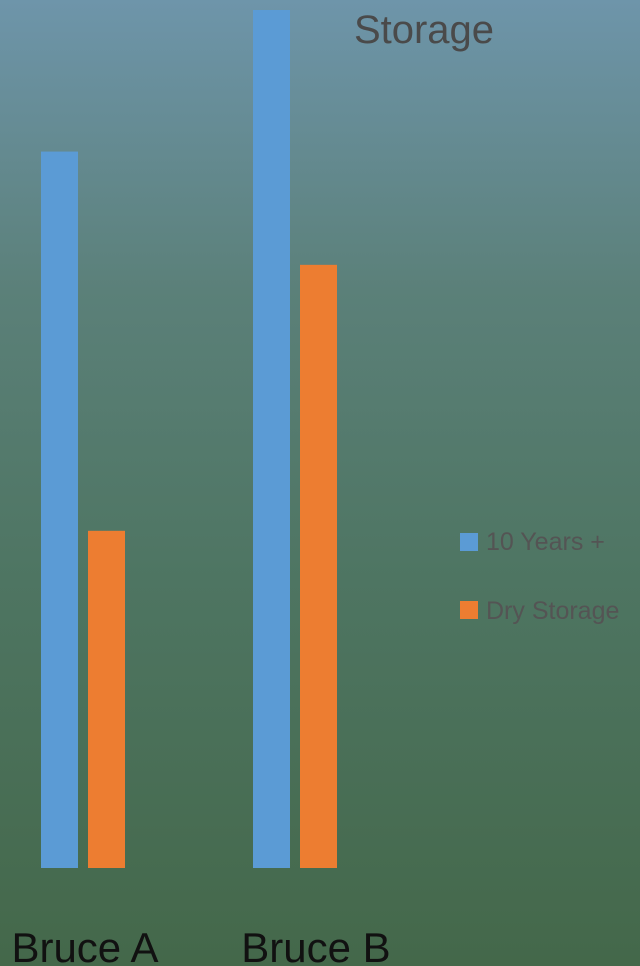 Image resolution: width=640 pixels, height=966 pixels. Describe the element at coordinates (539, 576) in the screenshot. I see `legend: 10 Years + Dry Storage` at that location.